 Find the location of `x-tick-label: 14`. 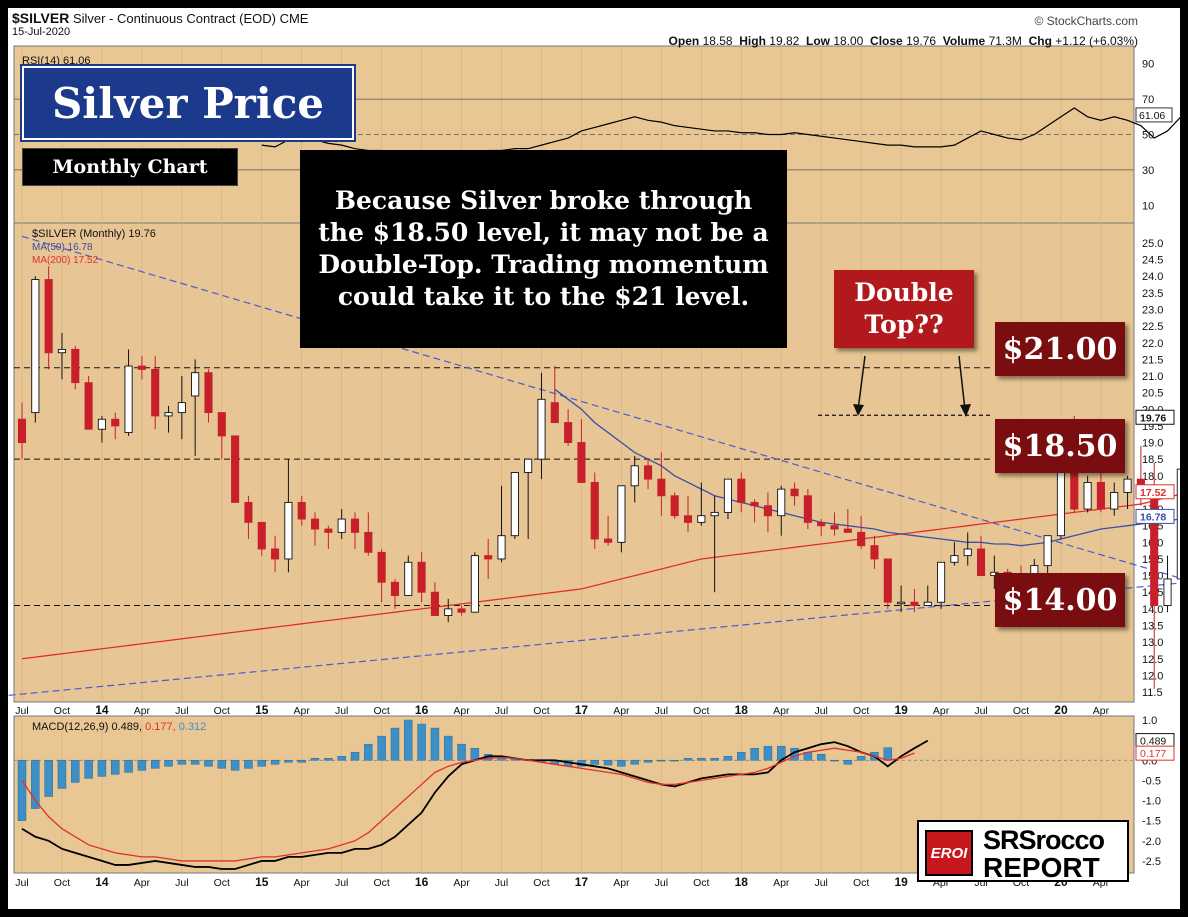

x-tick-label: 14 is located at coordinates (102, 710).